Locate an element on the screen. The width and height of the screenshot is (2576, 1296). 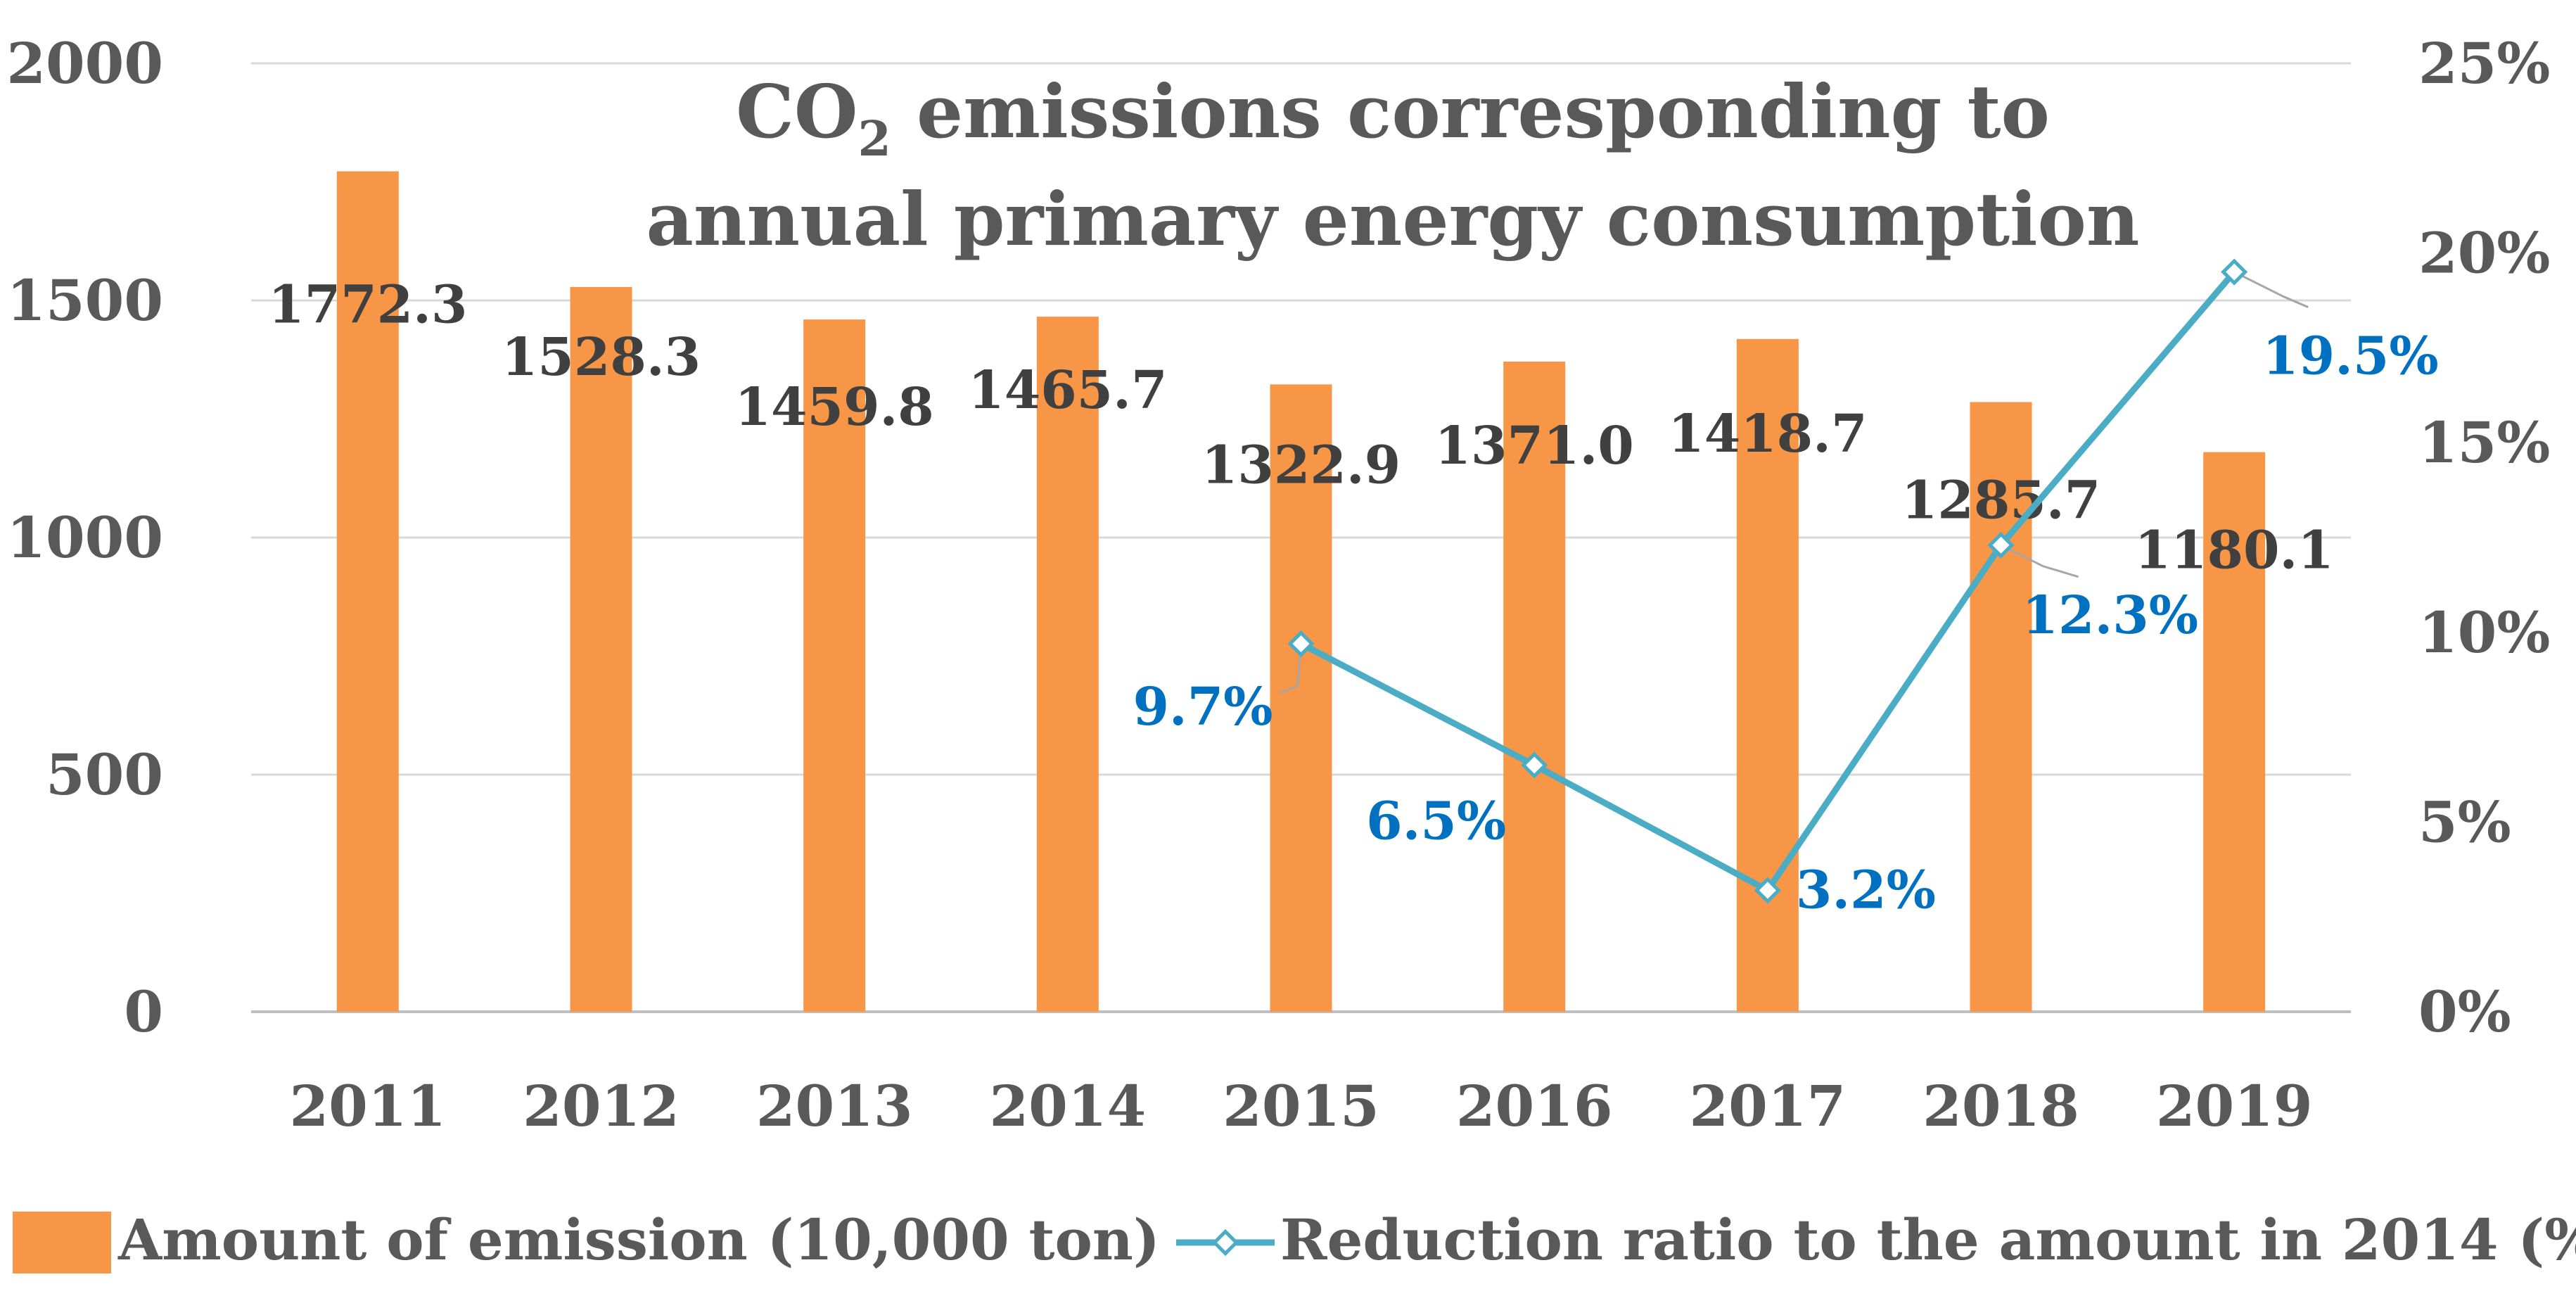
legend-line-marker is located at coordinates (1225, 1242).